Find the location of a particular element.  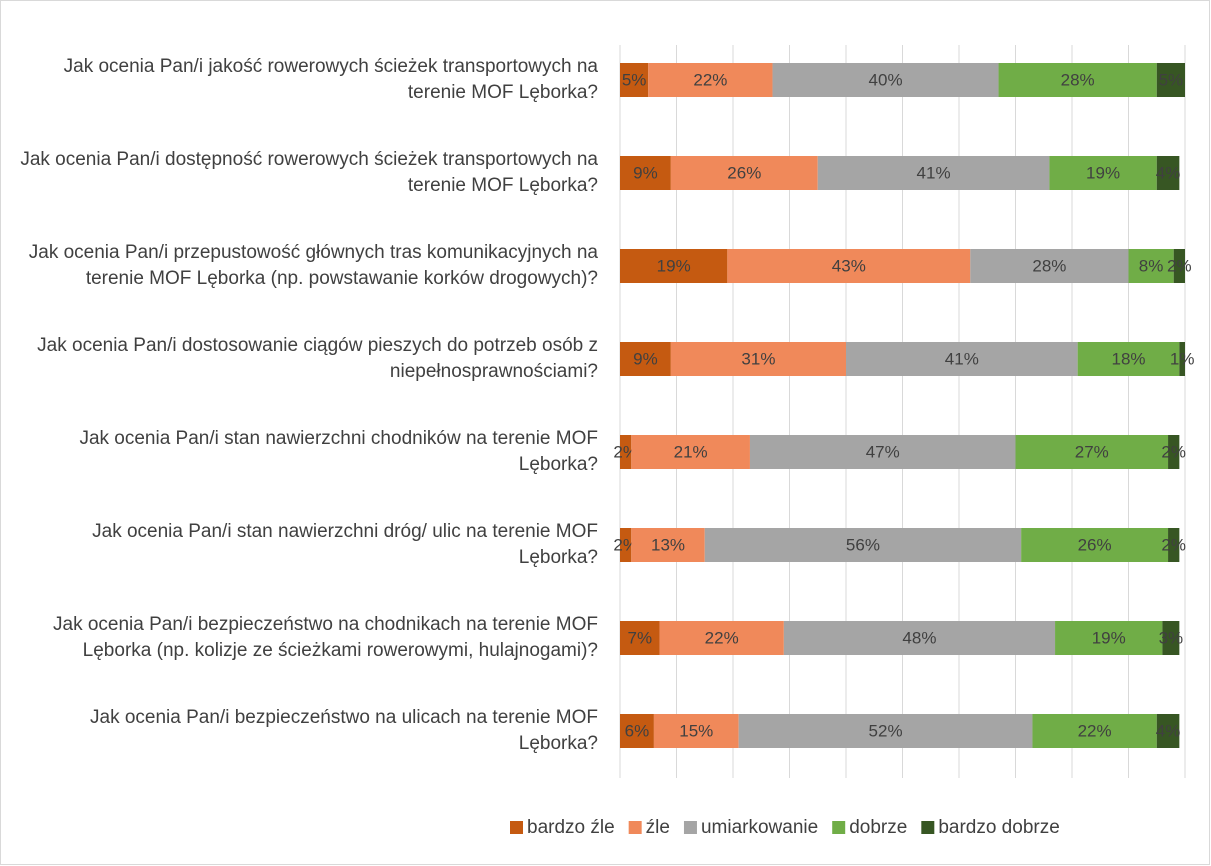

data-label: 47% is located at coordinates (883, 451).